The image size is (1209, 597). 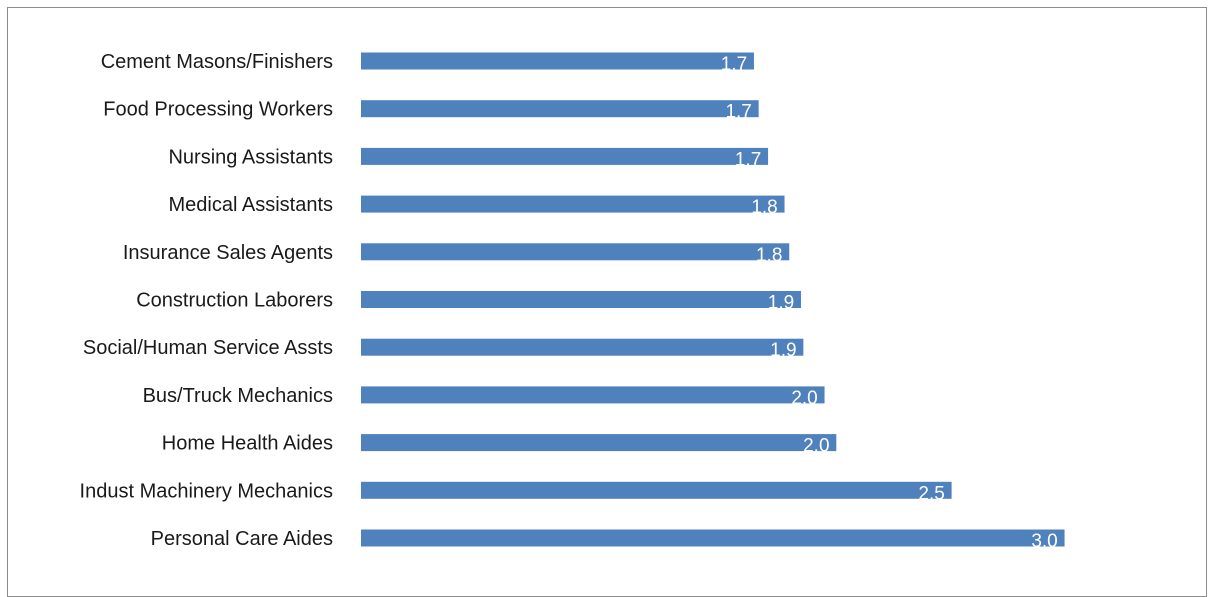 I want to click on category-label: Home Health Aides, so click(x=247, y=444).